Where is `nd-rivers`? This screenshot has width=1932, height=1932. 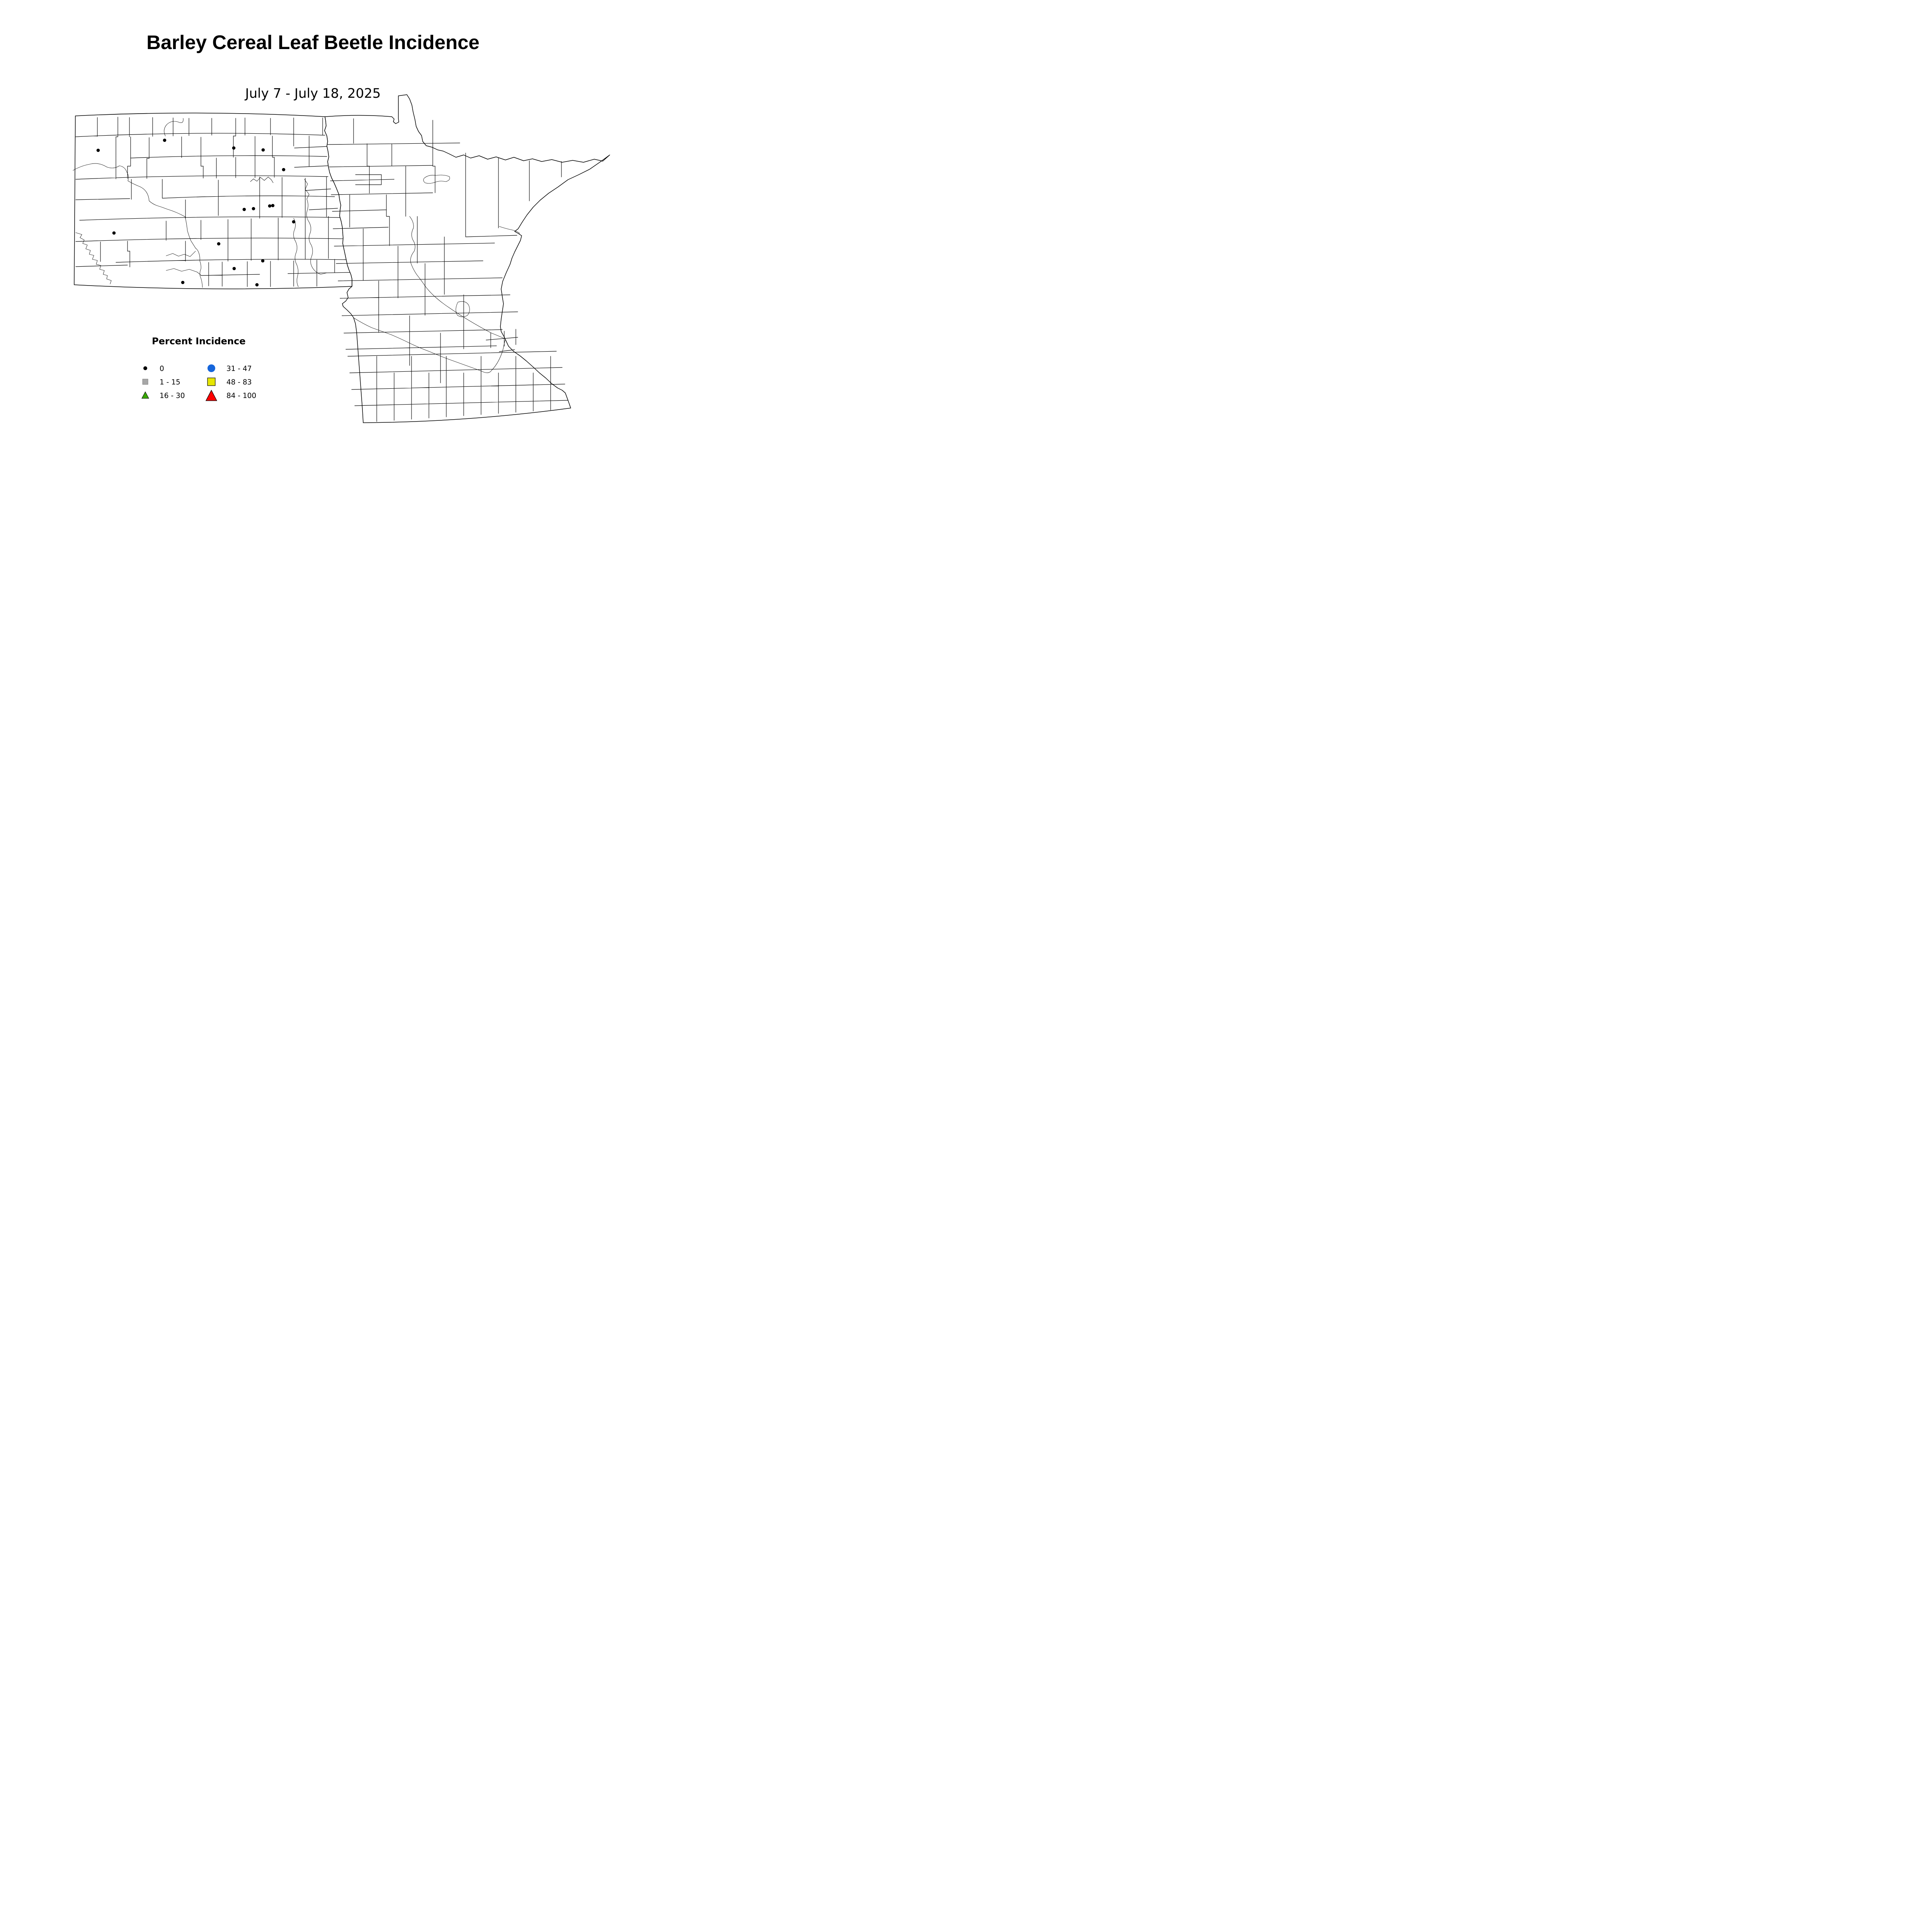 nd-rivers is located at coordinates (200, 203).